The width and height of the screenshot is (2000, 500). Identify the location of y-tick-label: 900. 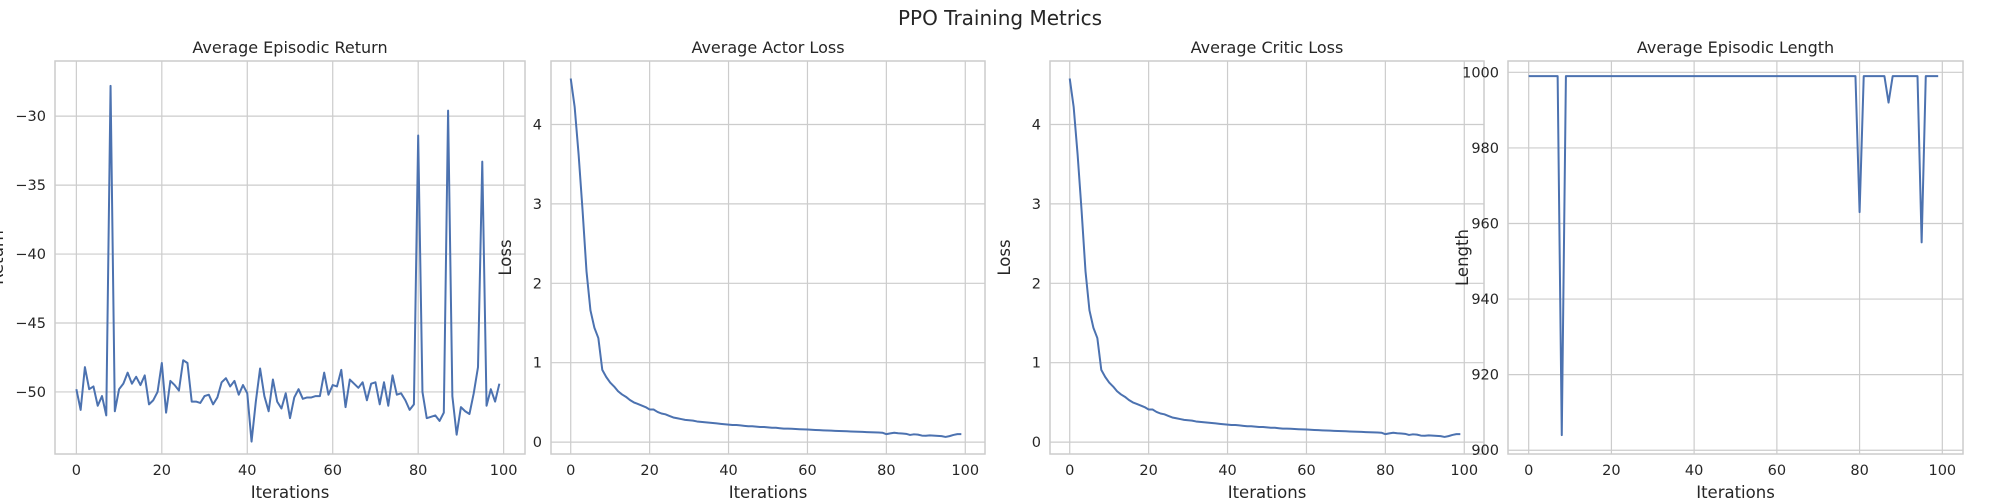
(1485, 451).